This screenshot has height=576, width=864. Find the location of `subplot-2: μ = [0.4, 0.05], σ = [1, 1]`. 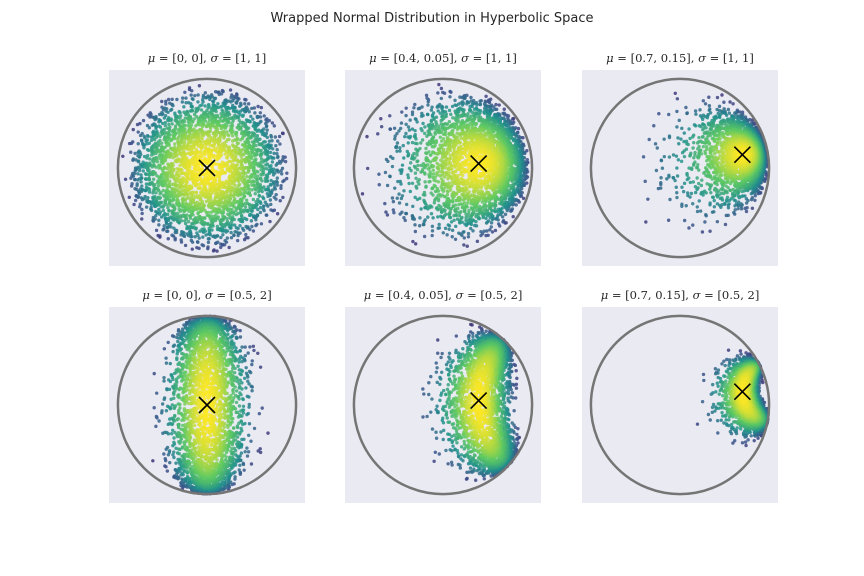

subplot-2: μ = [0.4, 0.05], σ = [1, 1] is located at coordinates (443, 158).